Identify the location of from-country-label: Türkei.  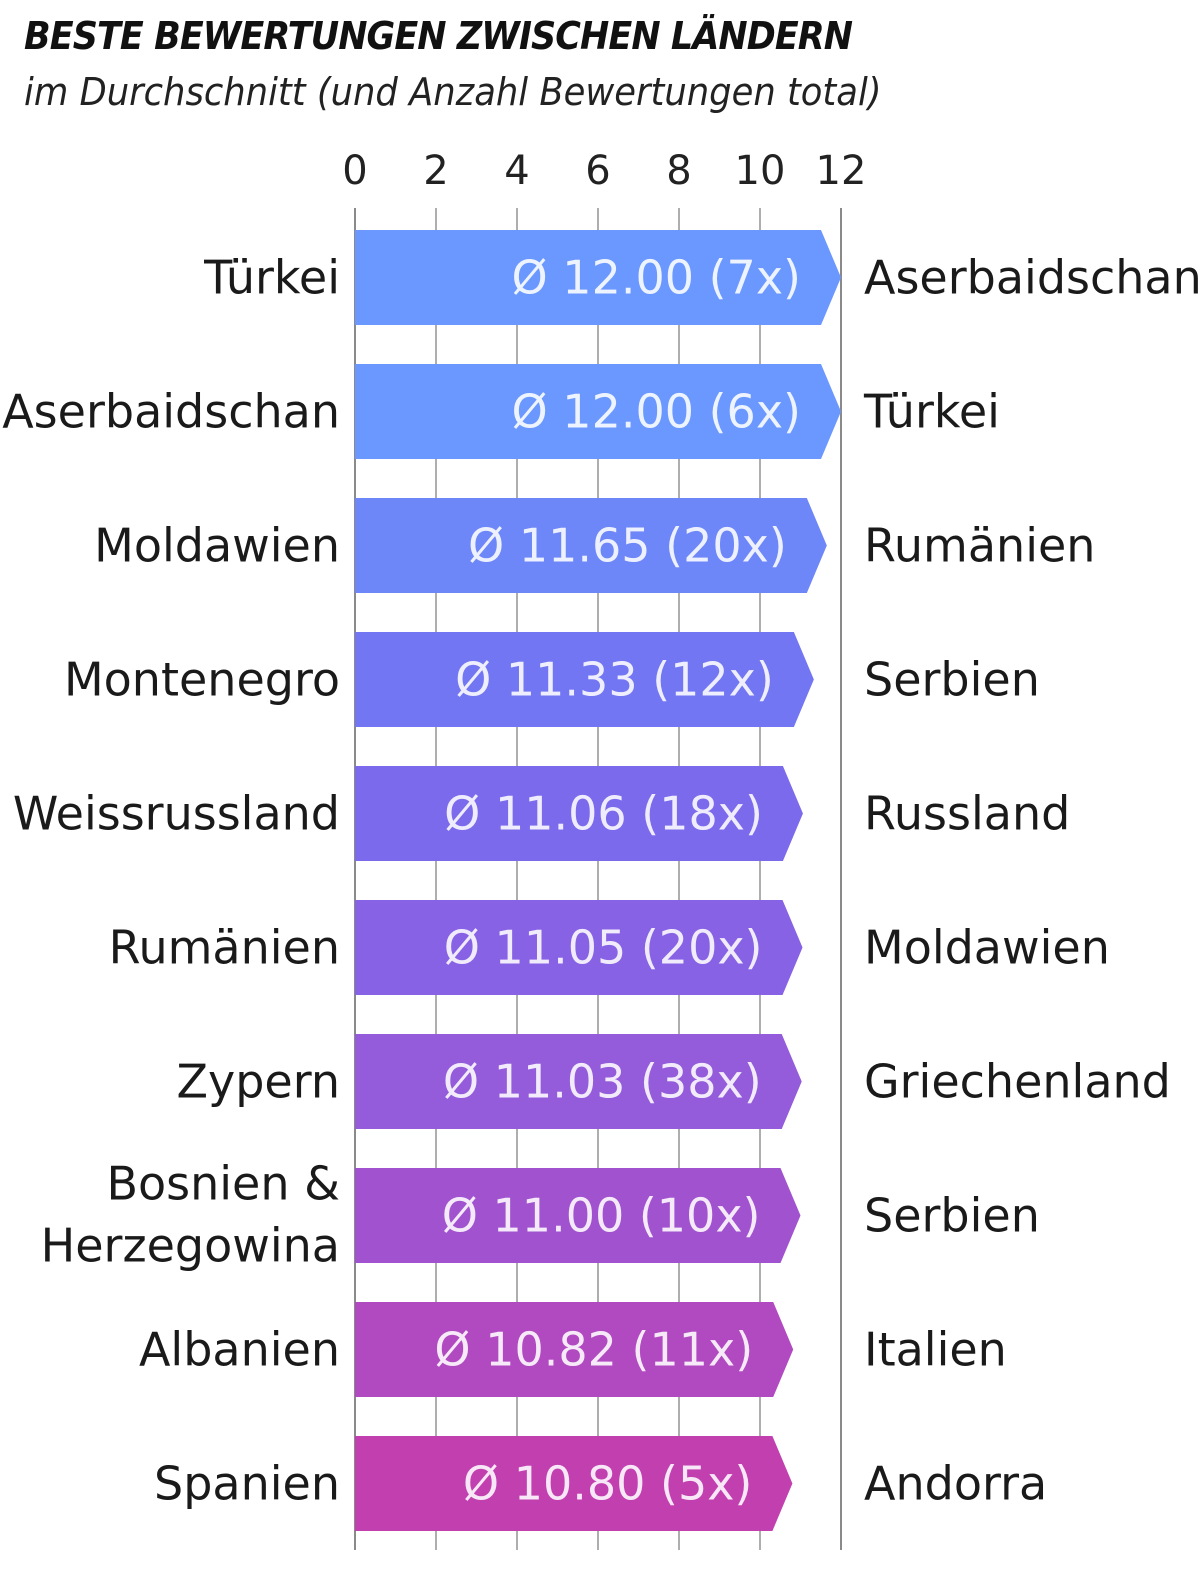
(271, 278).